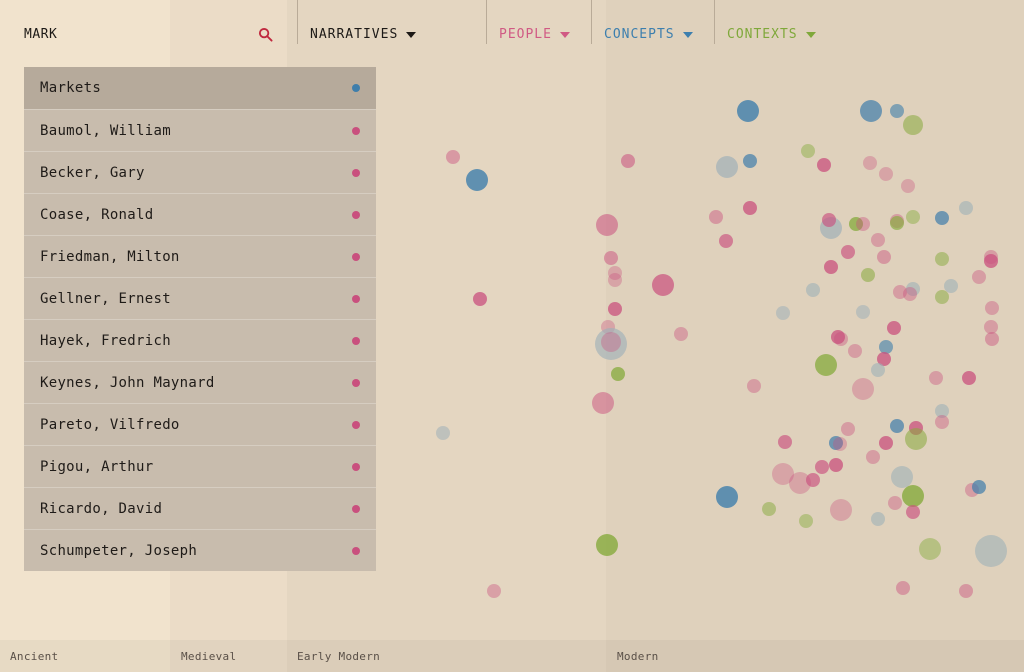  What do you see at coordinates (265, 34) in the screenshot?
I see `search-icon` at bounding box center [265, 34].